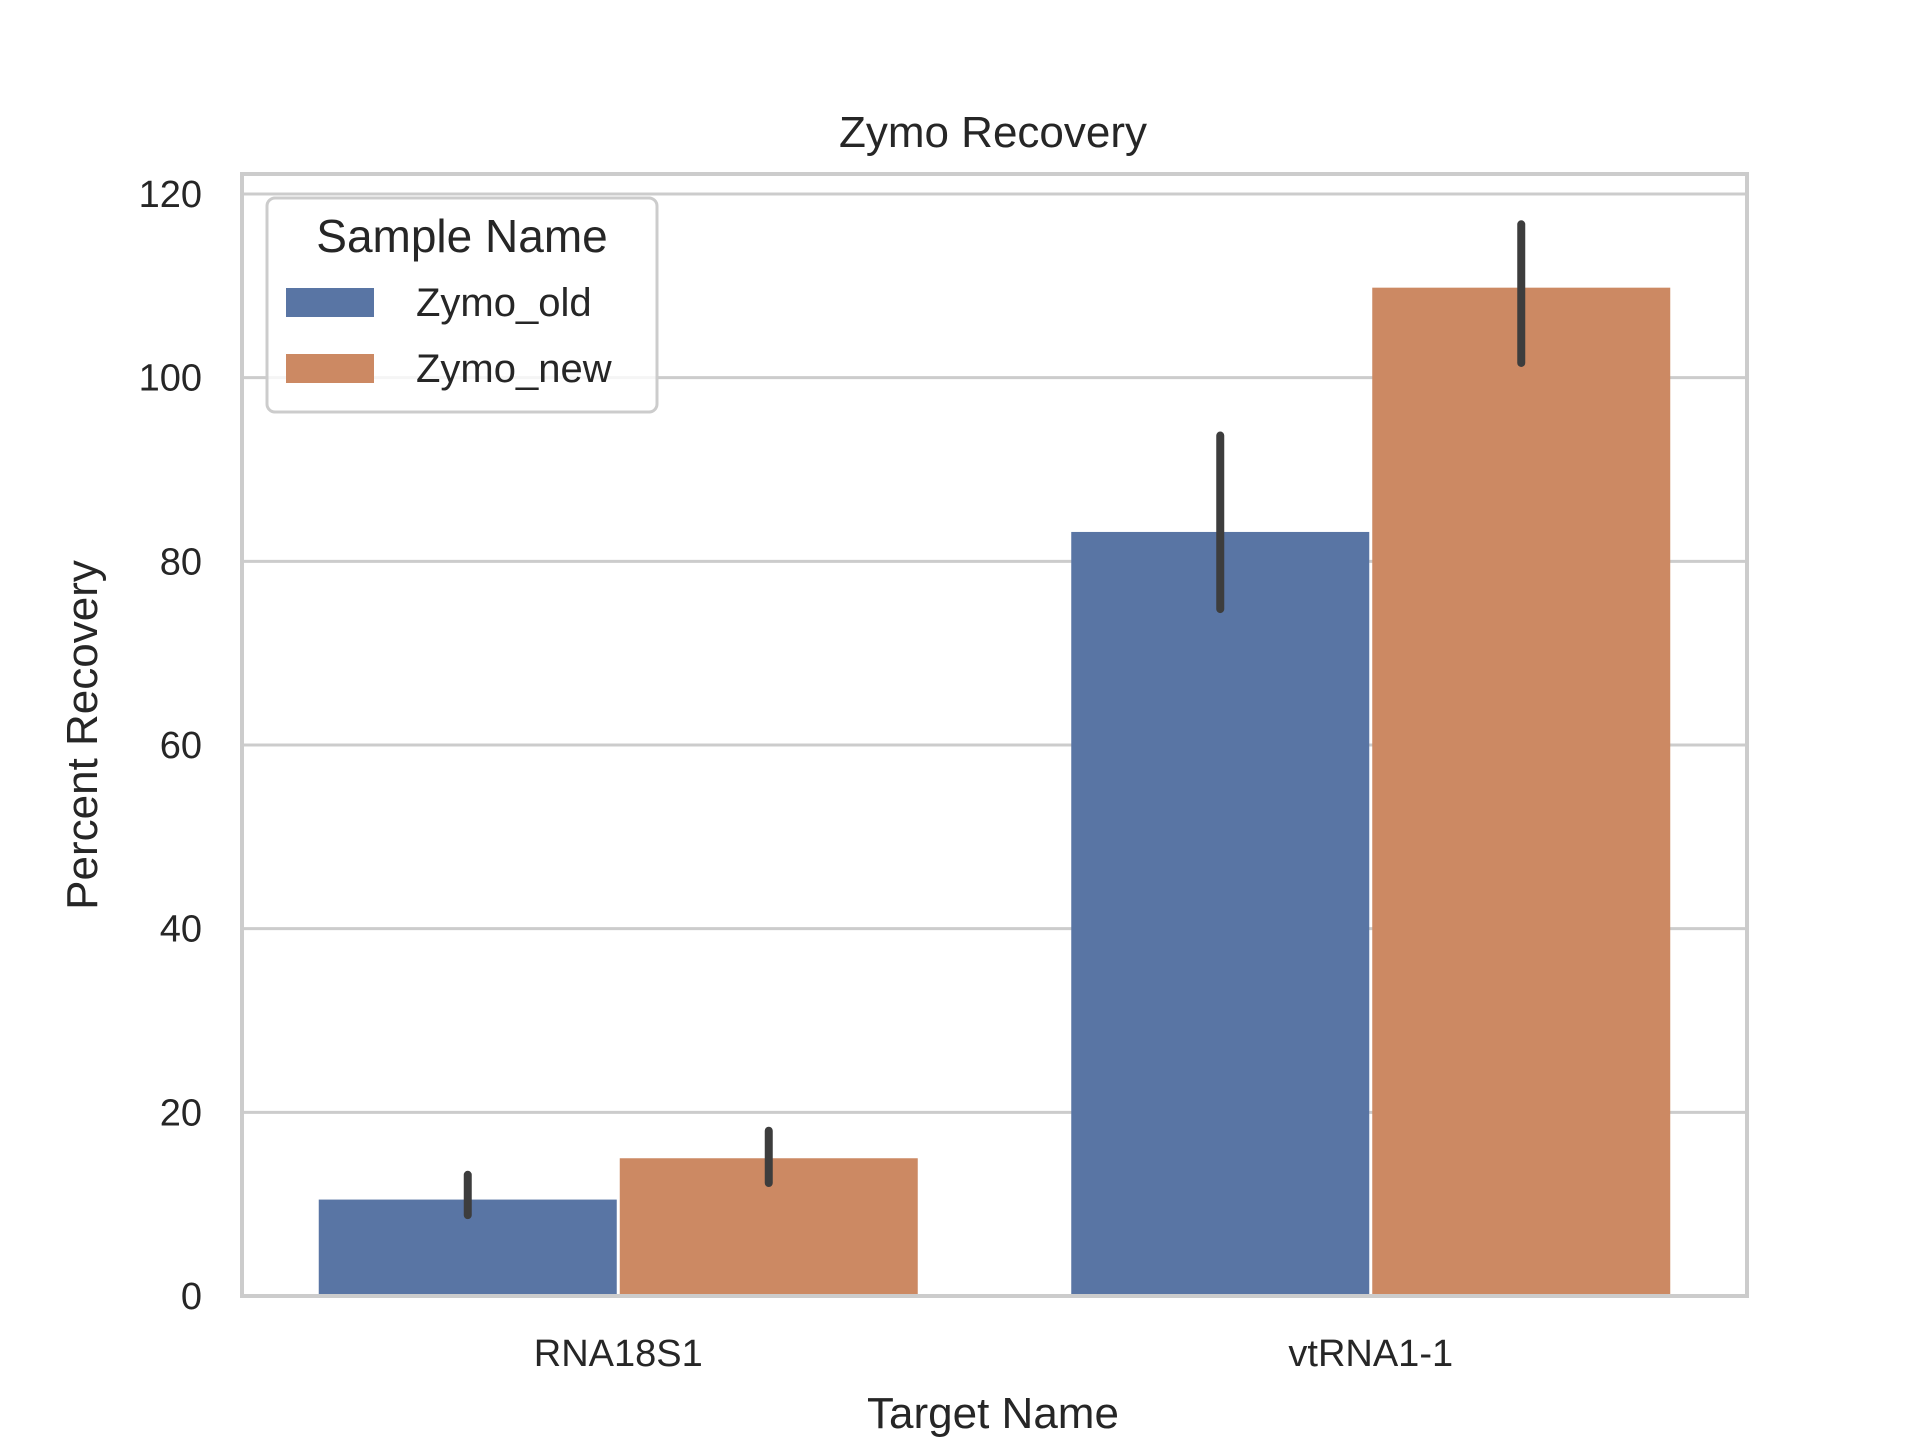 Image resolution: width=1920 pixels, height=1440 pixels. Describe the element at coordinates (170, 195) in the screenshot. I see `y-tick-label: 120` at that location.